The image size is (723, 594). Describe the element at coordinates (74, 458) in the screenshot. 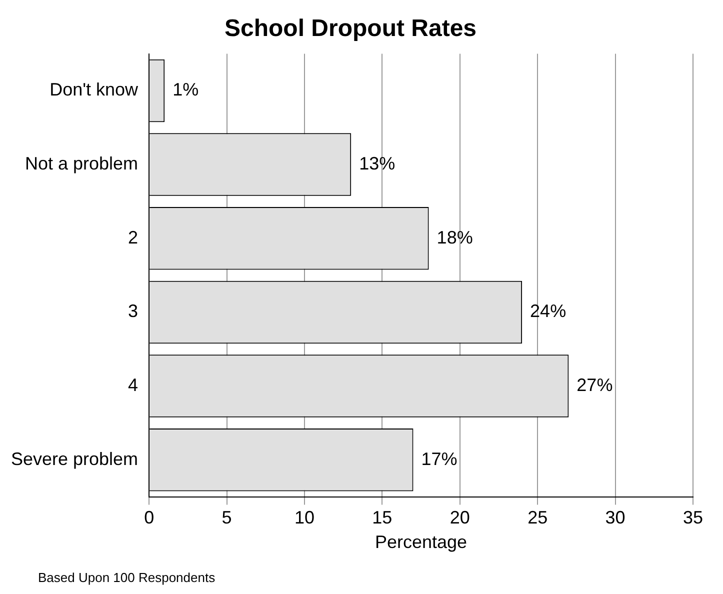

I see `y-tick-label: Severe problem` at that location.